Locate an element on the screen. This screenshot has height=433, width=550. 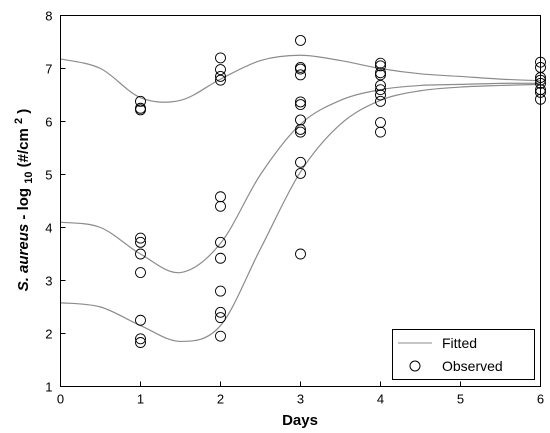
y-label-close: ) is located at coordinates (23, 111).